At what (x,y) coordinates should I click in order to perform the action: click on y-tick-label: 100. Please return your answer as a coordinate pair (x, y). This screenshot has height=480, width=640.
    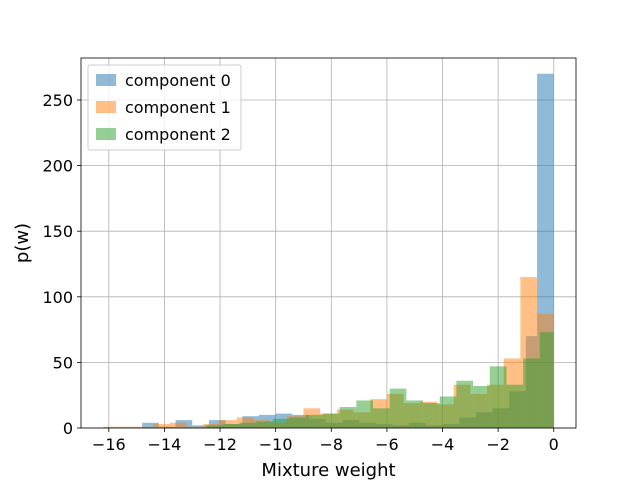
    Looking at the image, I should click on (57, 297).